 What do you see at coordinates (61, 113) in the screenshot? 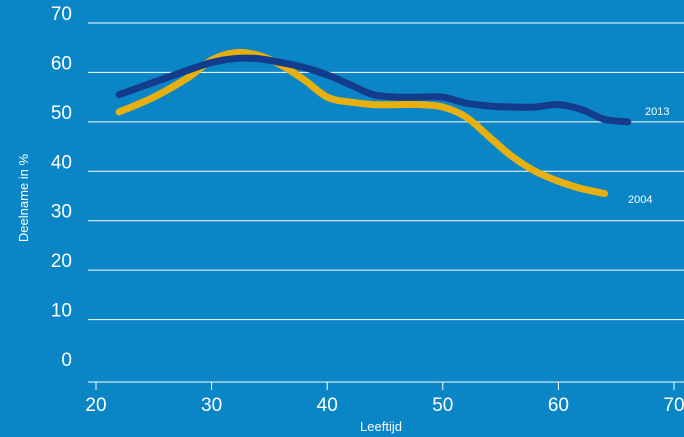
I see `y-tick-label: 50` at bounding box center [61, 113].